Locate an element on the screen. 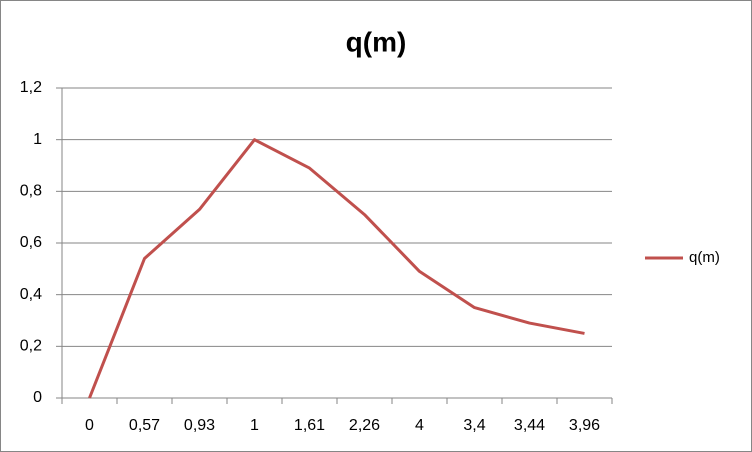  y-tick-label: 1 is located at coordinates (37, 139).